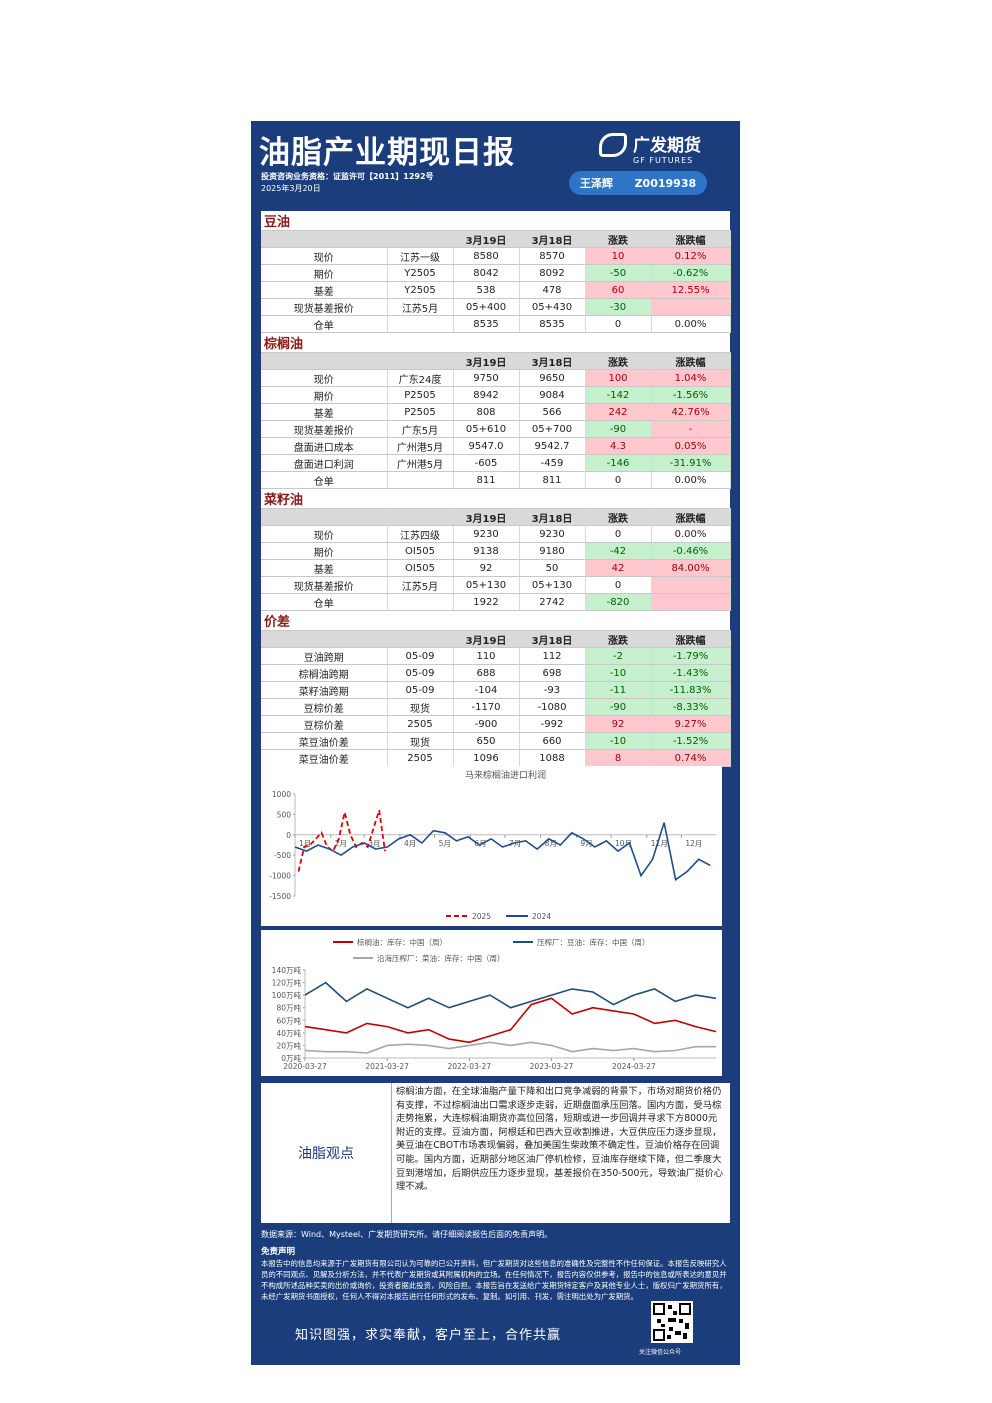 Image resolution: width=992 pixels, height=1403 pixels. I want to click on table-cell: 242, so click(618, 412).